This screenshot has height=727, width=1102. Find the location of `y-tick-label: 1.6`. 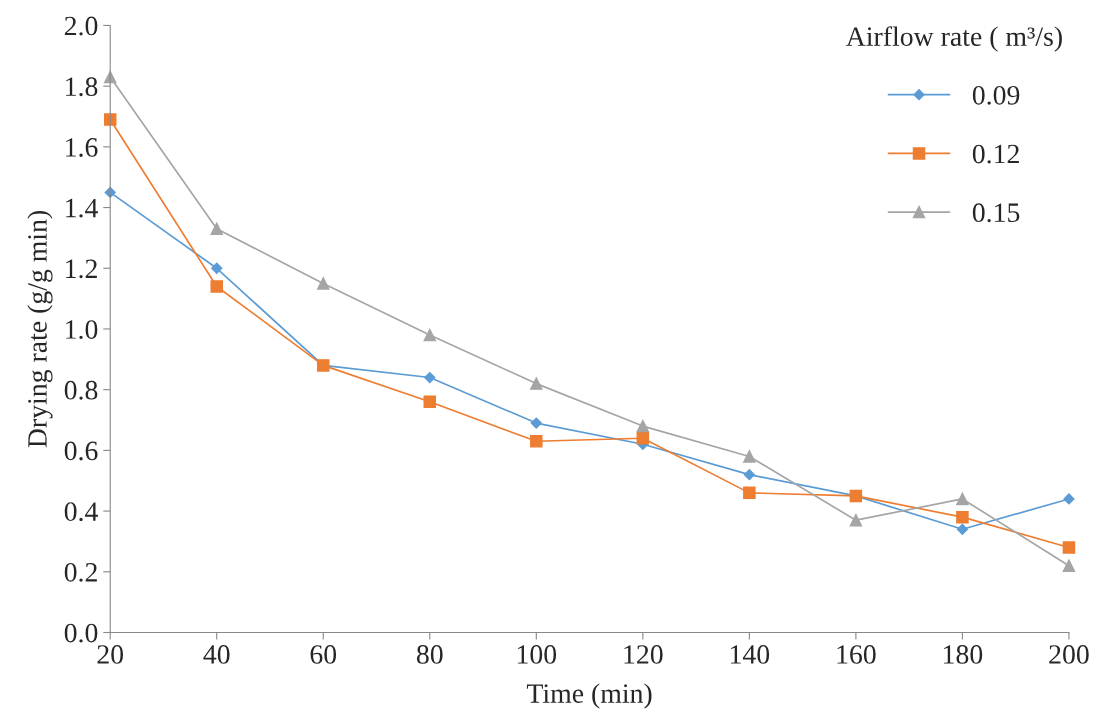

y-tick-label: 1.6 is located at coordinates (82, 147).